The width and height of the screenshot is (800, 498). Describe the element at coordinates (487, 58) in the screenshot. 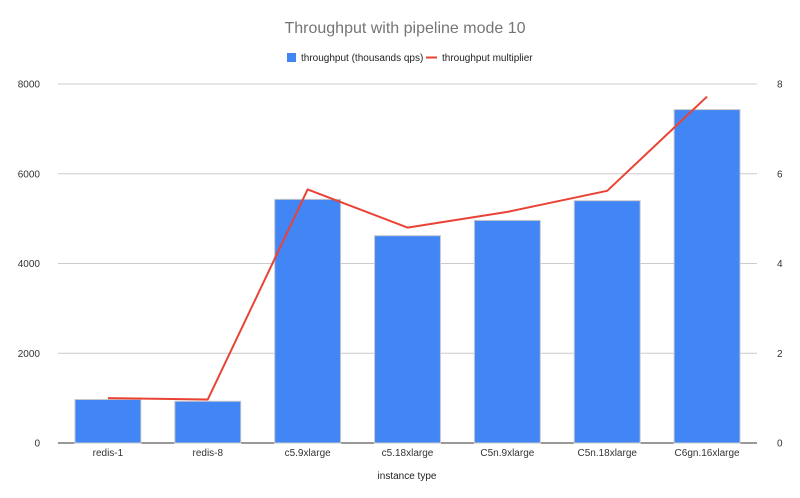

I see `legend-label-multiplier: throughput multiplier` at that location.